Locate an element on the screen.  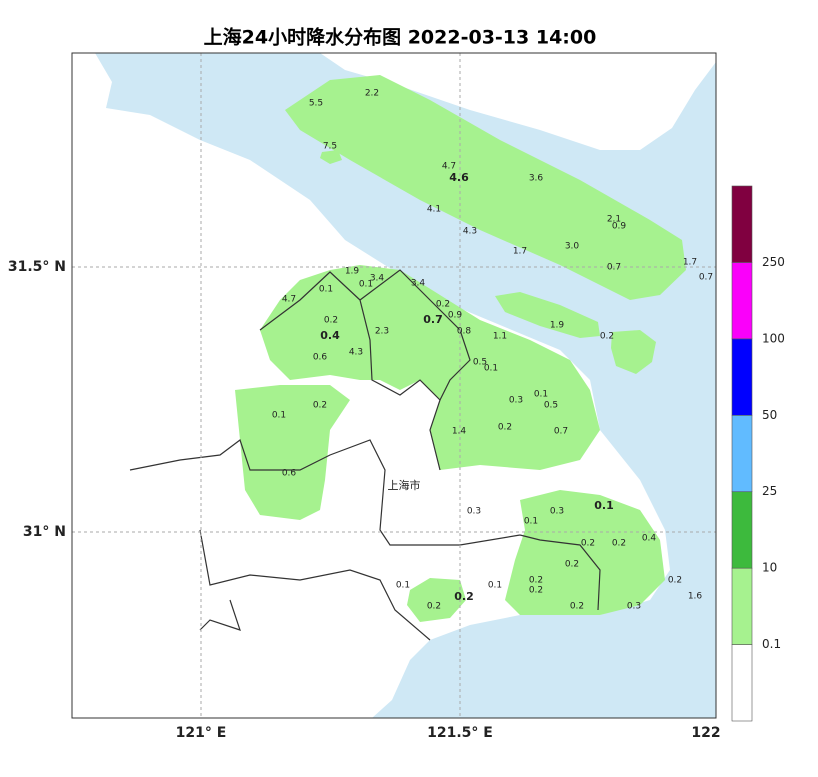
station-value: 3.0 is located at coordinates (572, 247).